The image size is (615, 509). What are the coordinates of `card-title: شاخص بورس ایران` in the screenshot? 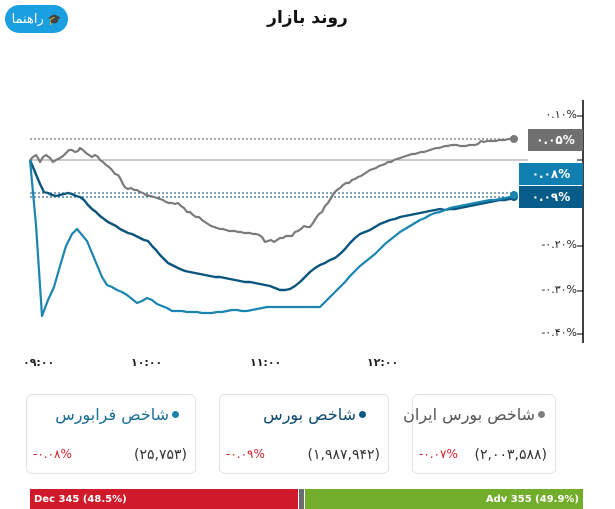 It's located at (474, 414).